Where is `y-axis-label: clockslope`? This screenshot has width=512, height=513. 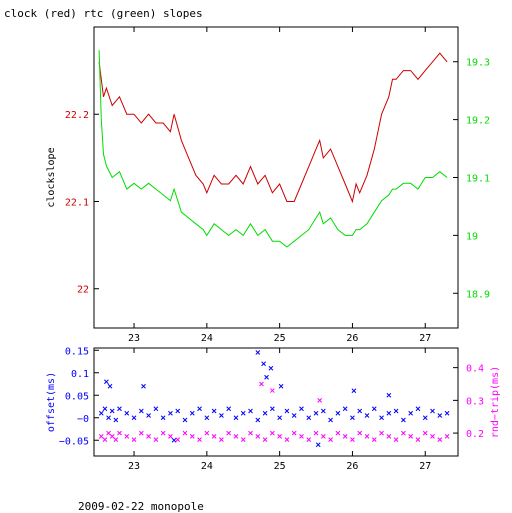 y-axis-label: clockslope is located at coordinates (51, 177).